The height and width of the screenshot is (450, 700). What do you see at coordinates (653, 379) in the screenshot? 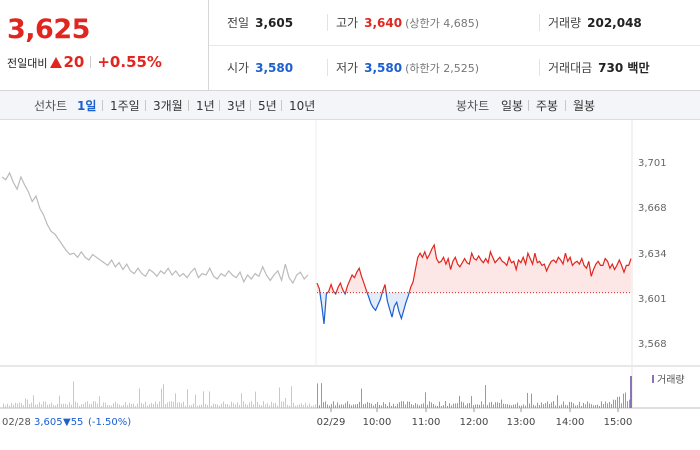
I see `volume-legend-swatch` at bounding box center [653, 379].